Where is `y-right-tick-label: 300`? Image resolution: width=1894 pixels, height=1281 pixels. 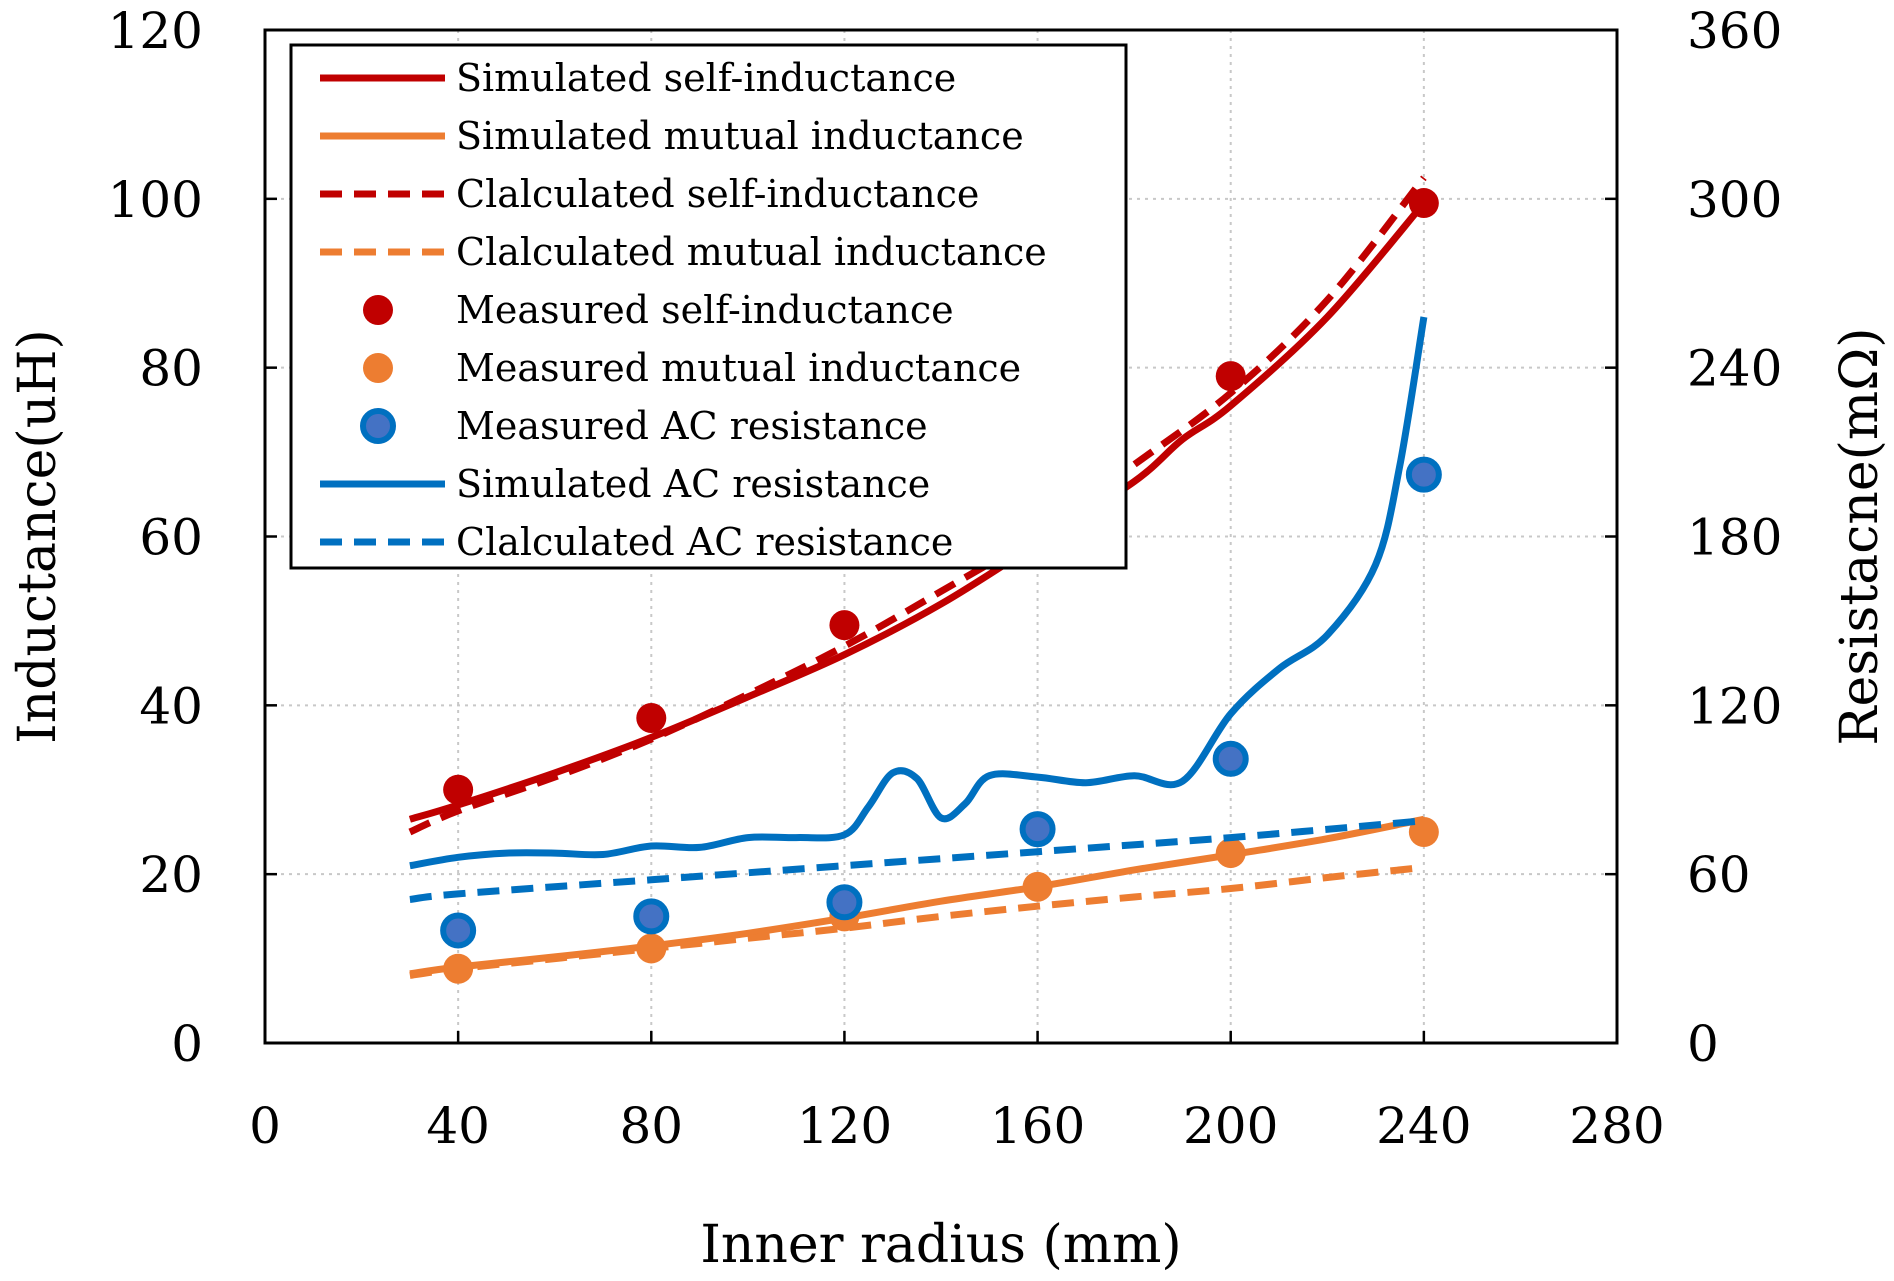 y-right-tick-label: 300 is located at coordinates (1734, 200).